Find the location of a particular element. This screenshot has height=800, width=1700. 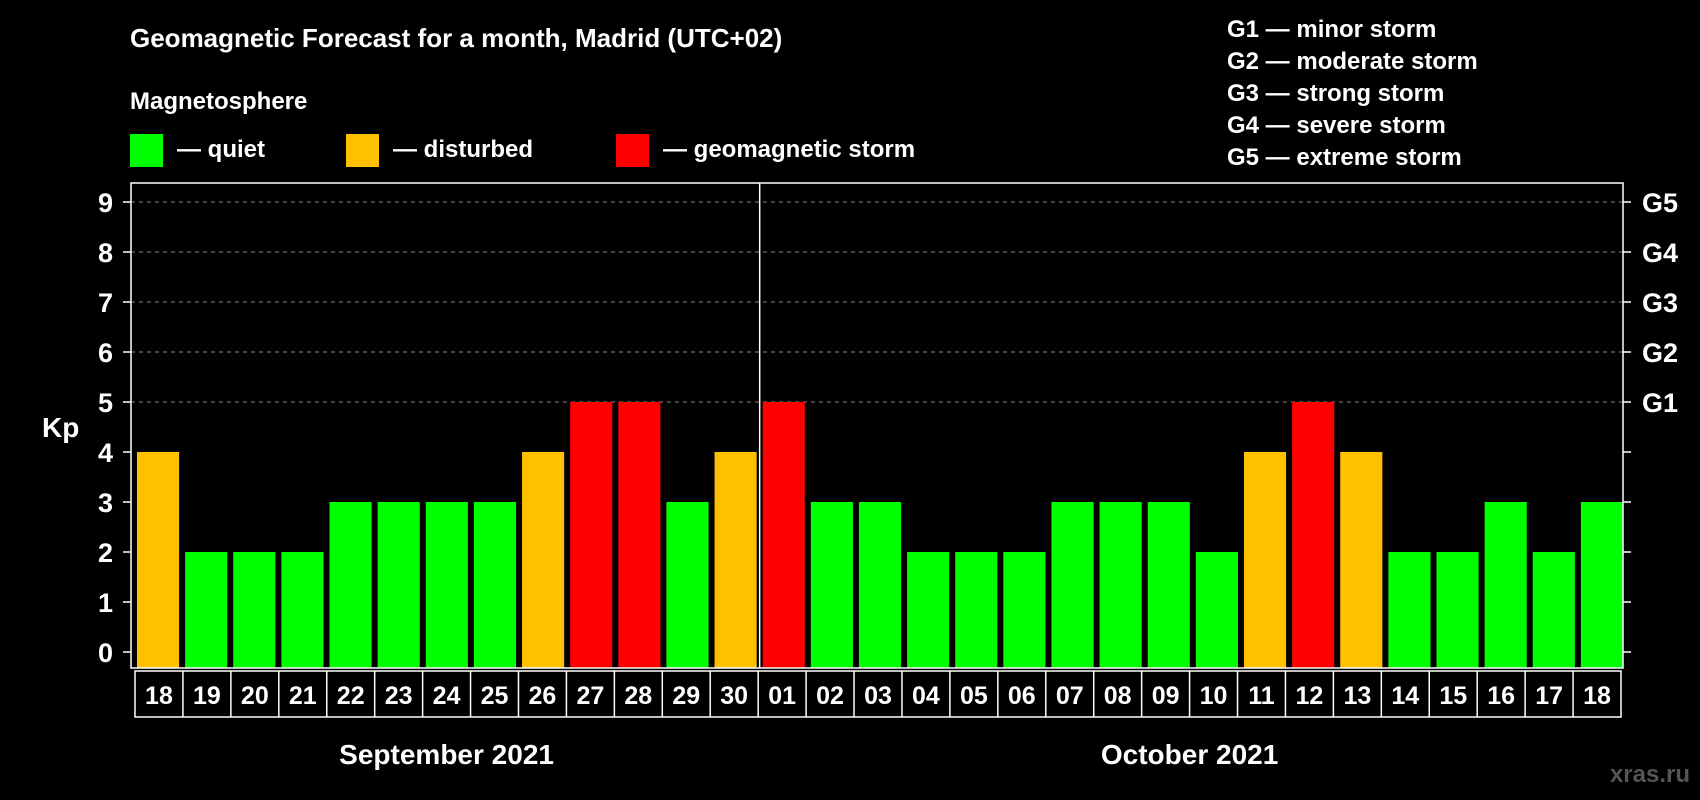

storm-scale-item: G2 — moderate storm is located at coordinates (1352, 61).